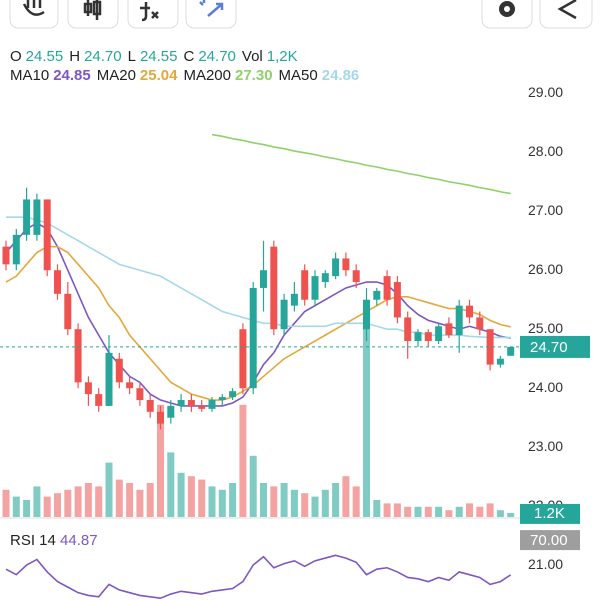 This screenshot has height=600, width=600. I want to click on last-price-badge, so click(555, 346).